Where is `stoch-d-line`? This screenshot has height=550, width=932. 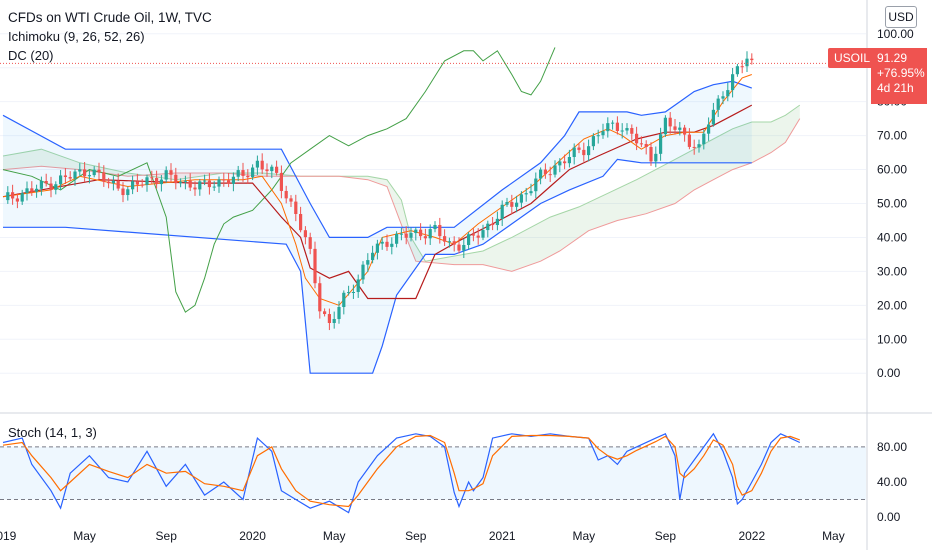
stoch-d-line is located at coordinates (401, 471).